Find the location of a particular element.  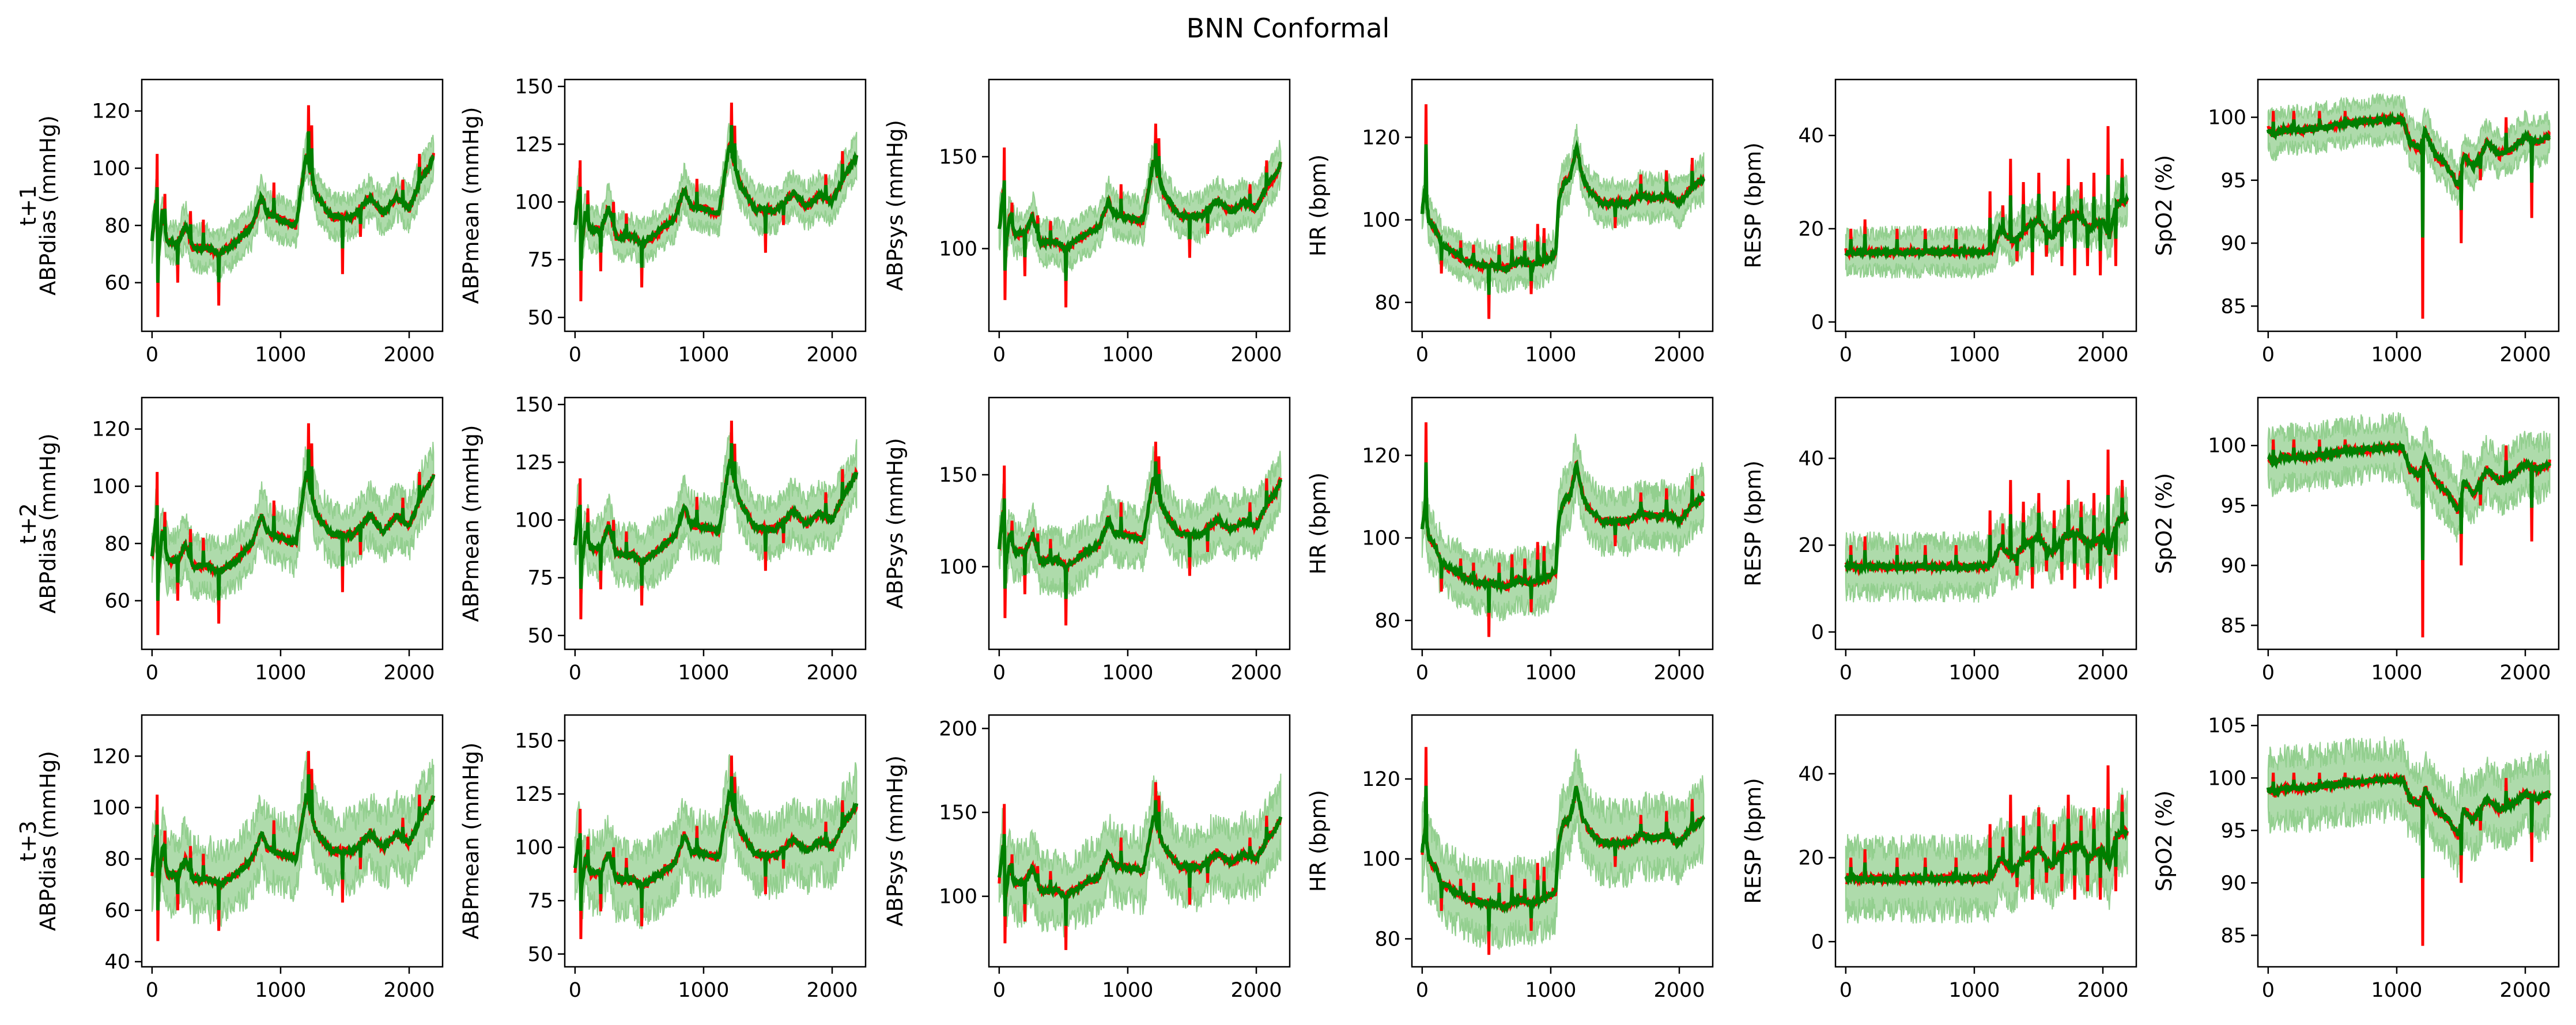

y-tick-label: 95 is located at coordinates (2233, 830).